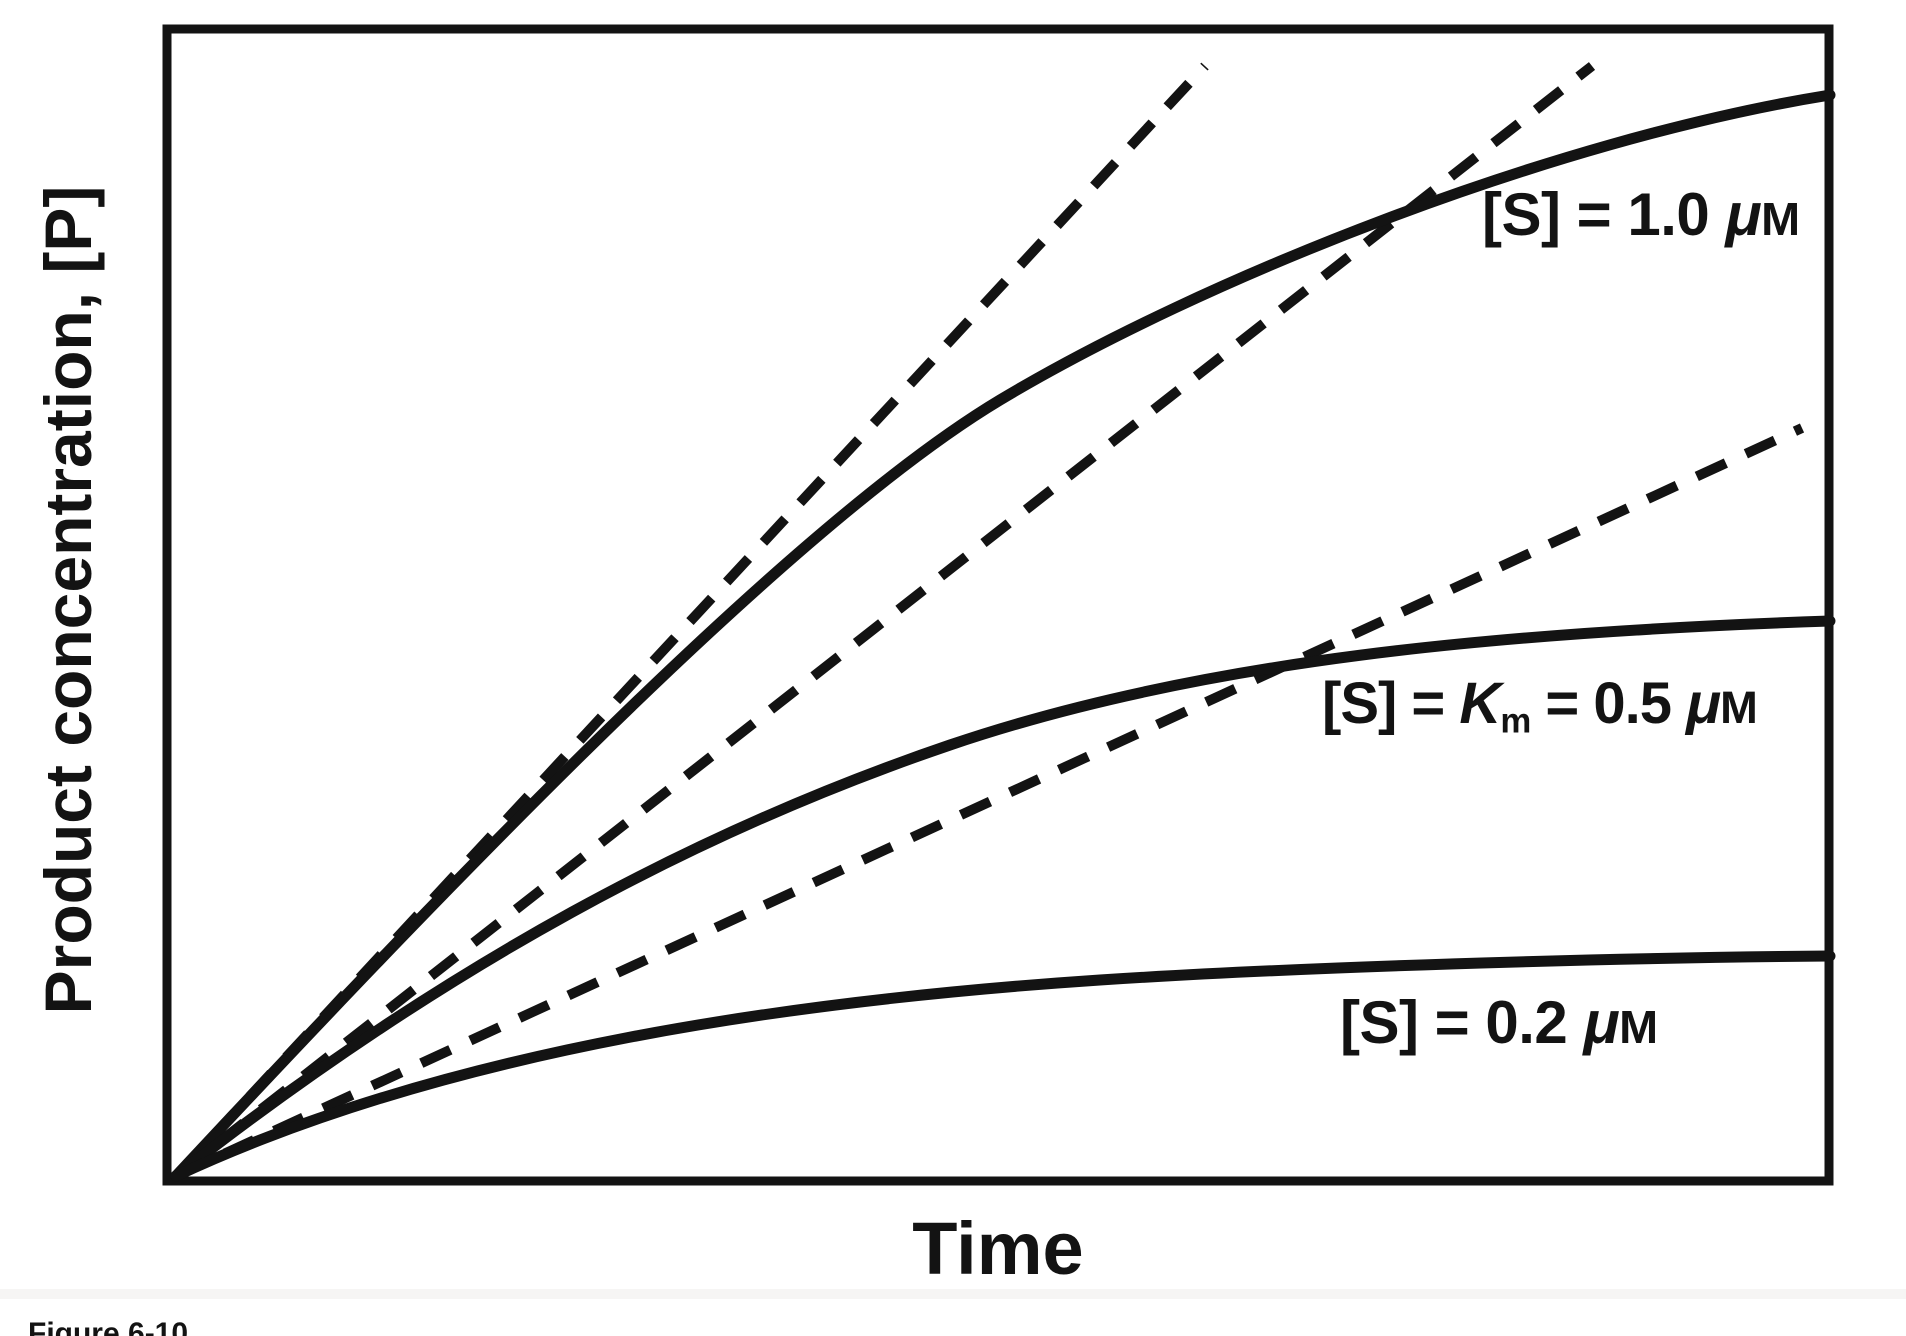 This screenshot has height=1336, width=1906. I want to click on curve-label-s1-0-text: [S] = 1.0, so click(1604, 214).